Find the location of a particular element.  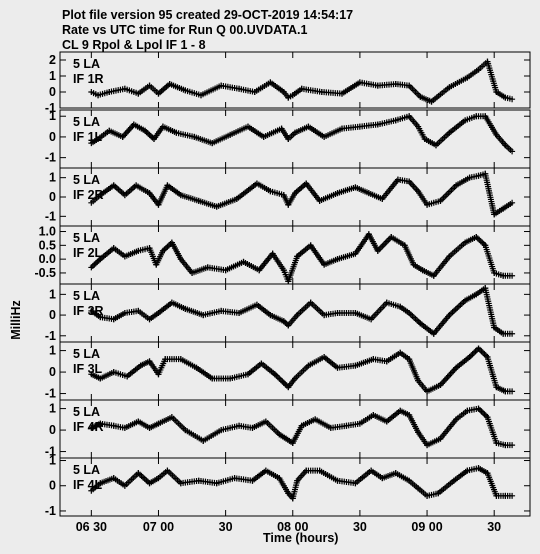

y-tick-label: 1.0 is located at coordinates (47, 232).